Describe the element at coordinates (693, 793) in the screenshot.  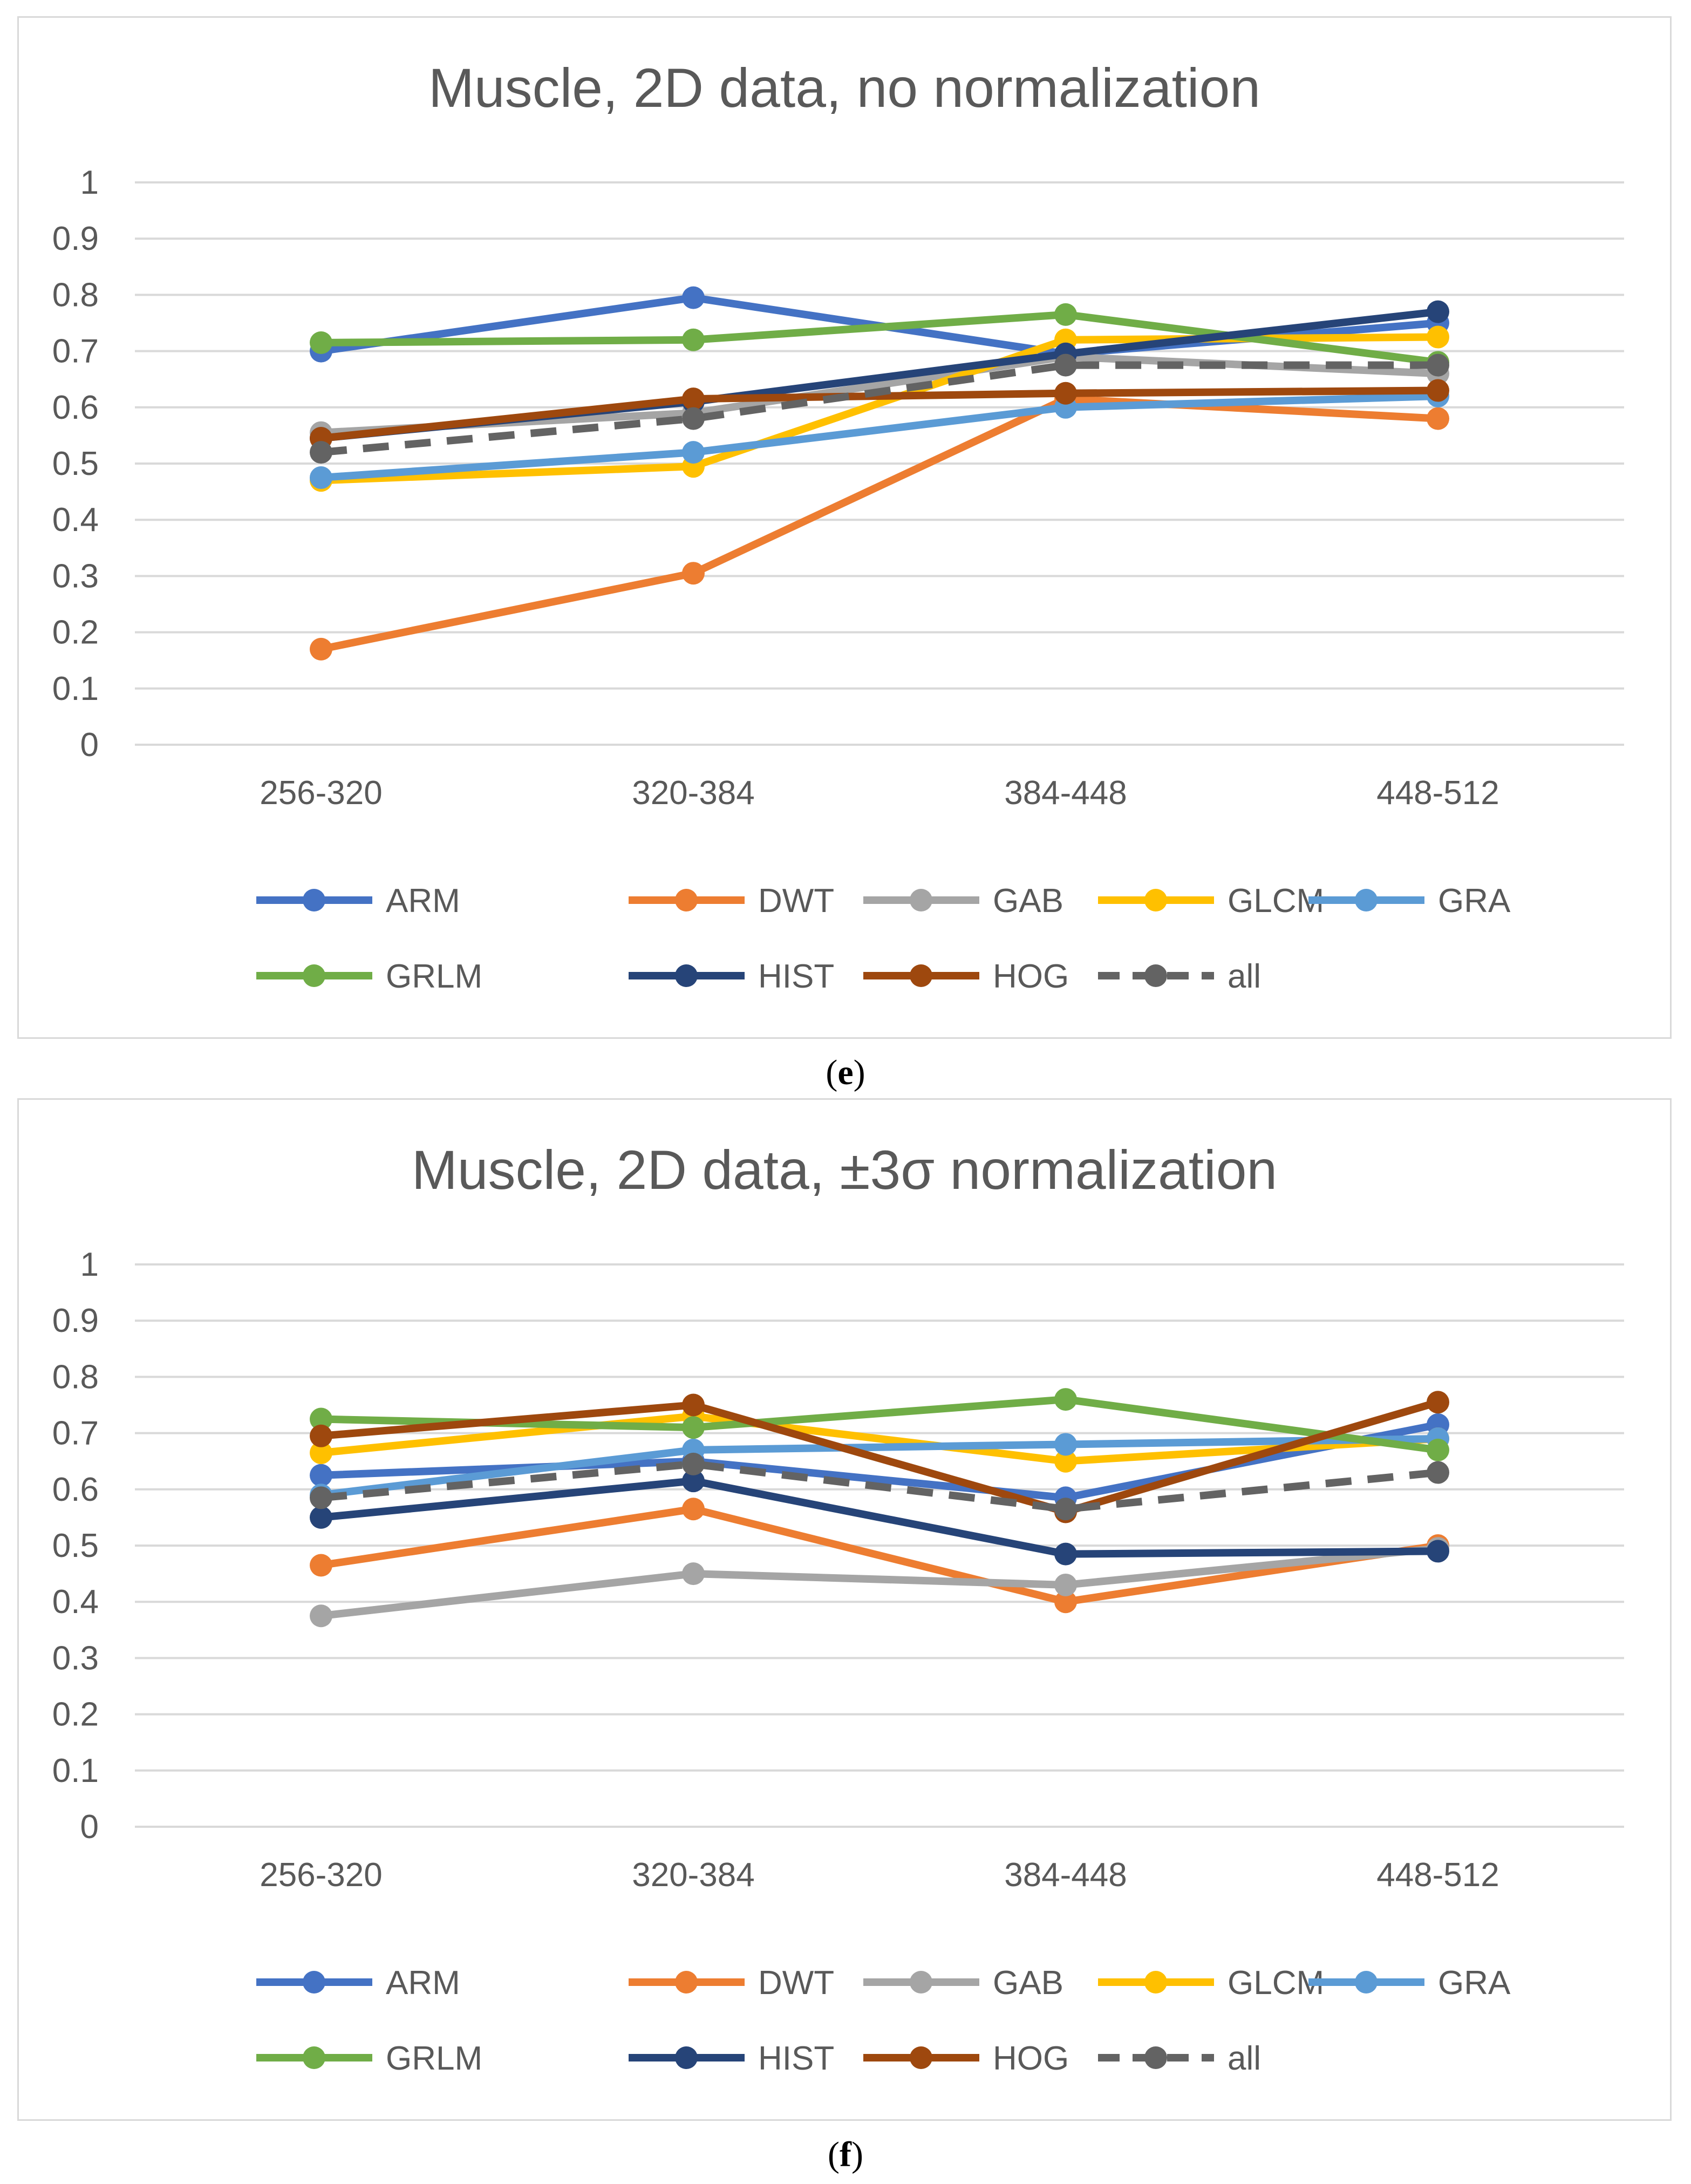
I see `x-tick-label: 320-384` at that location.